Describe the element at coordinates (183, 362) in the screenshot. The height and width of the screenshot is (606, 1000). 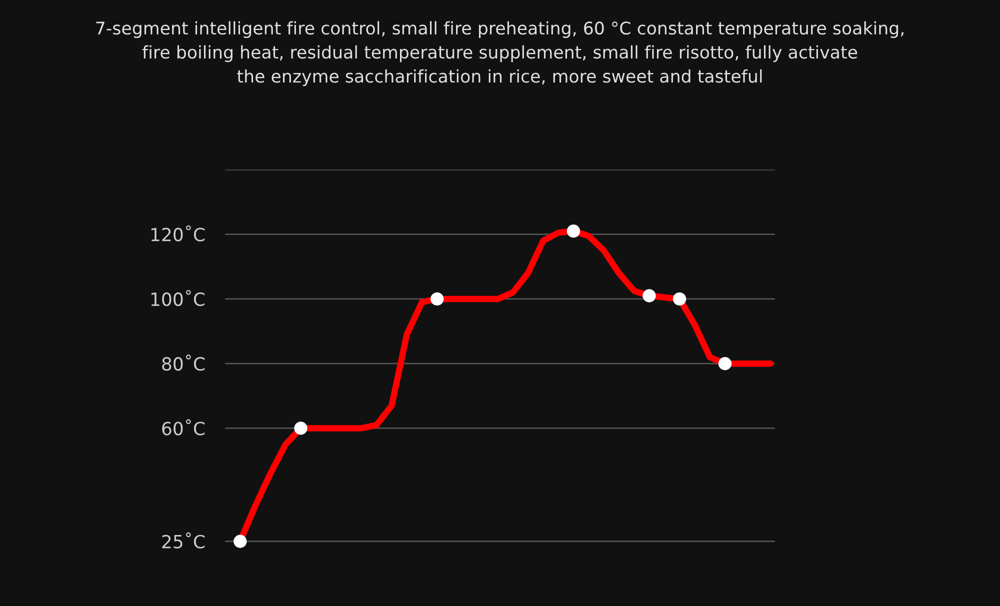
I see `y-tick-label: 80˚C` at that location.